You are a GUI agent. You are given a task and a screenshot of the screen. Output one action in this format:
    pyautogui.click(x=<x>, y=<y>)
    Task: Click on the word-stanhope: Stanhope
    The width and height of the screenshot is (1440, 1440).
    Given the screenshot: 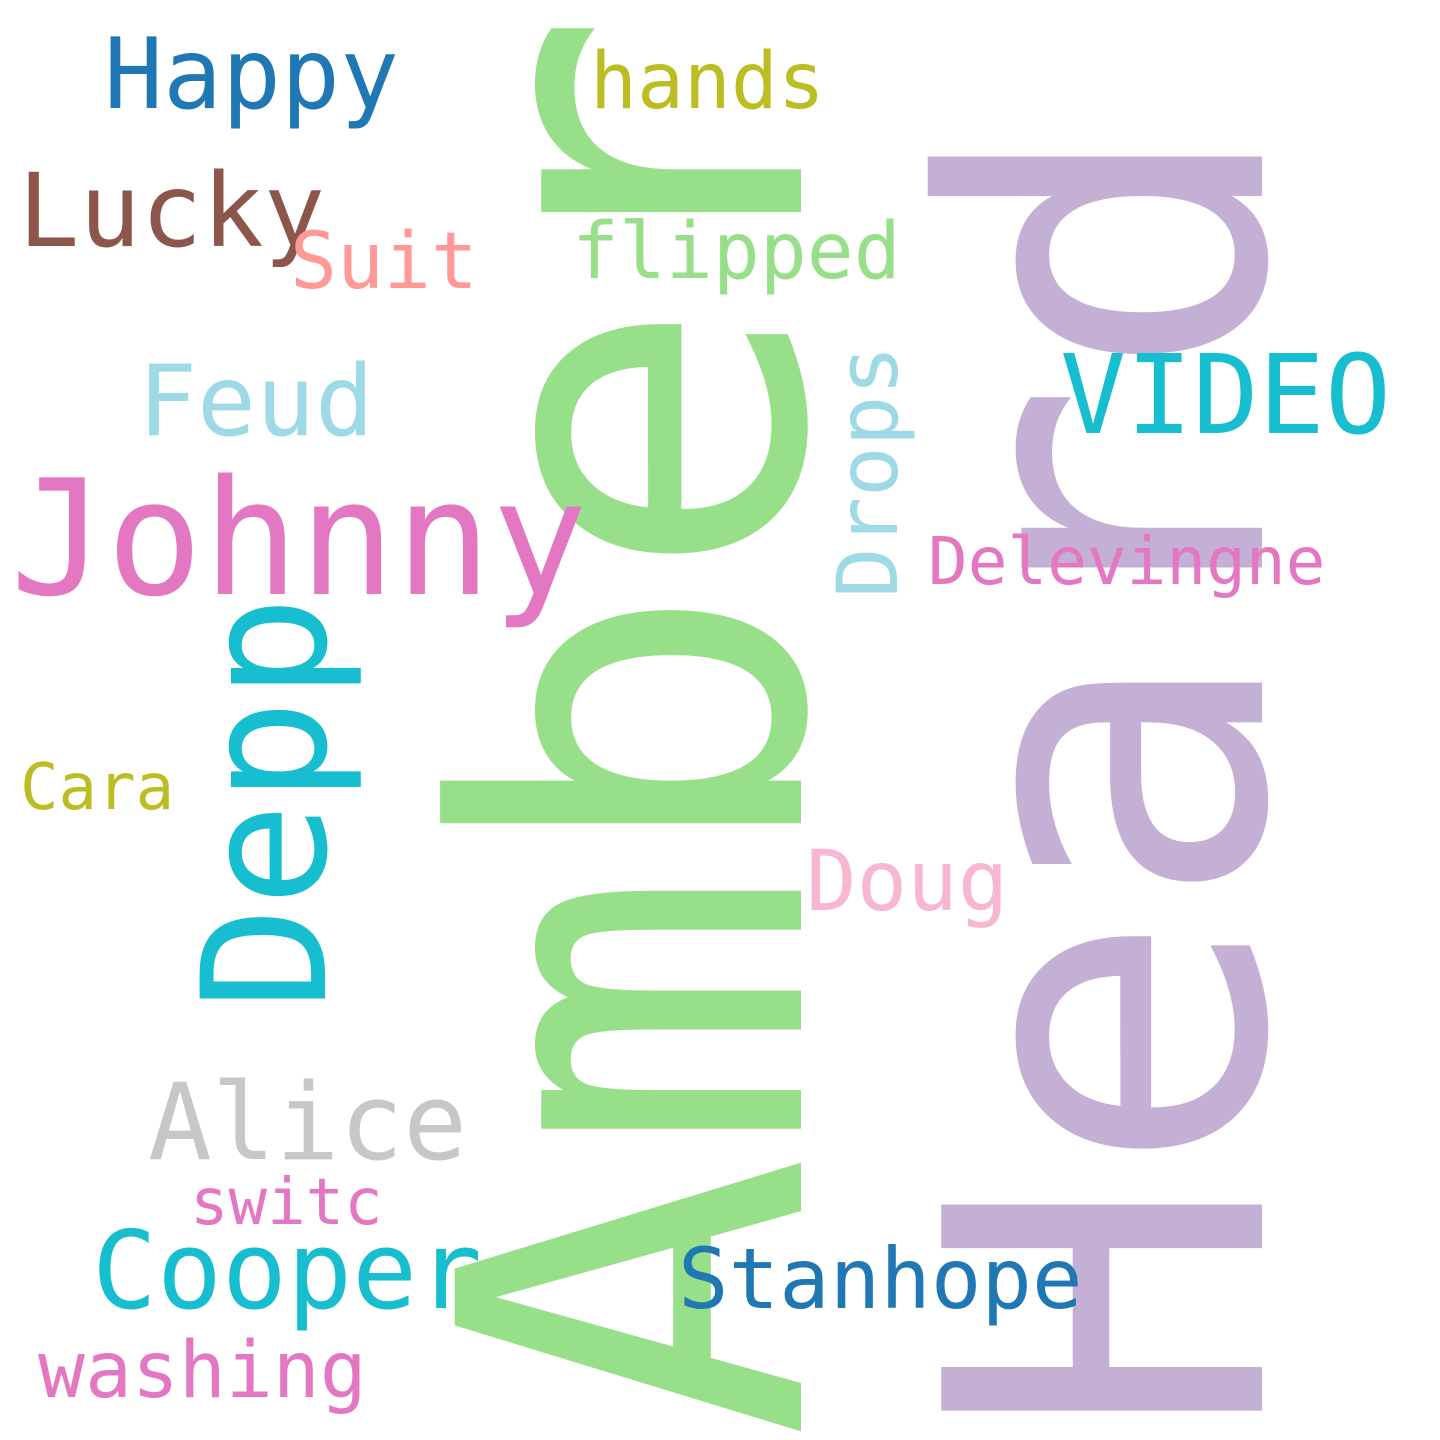 What is the action you would take?
    pyautogui.click(x=880, y=1279)
    